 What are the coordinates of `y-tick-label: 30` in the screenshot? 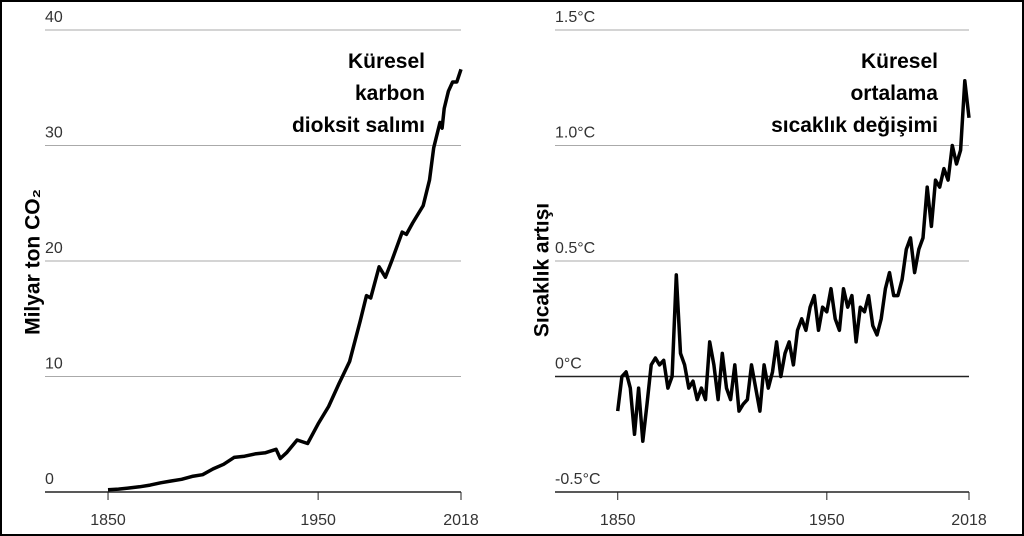 It's located at (54, 133).